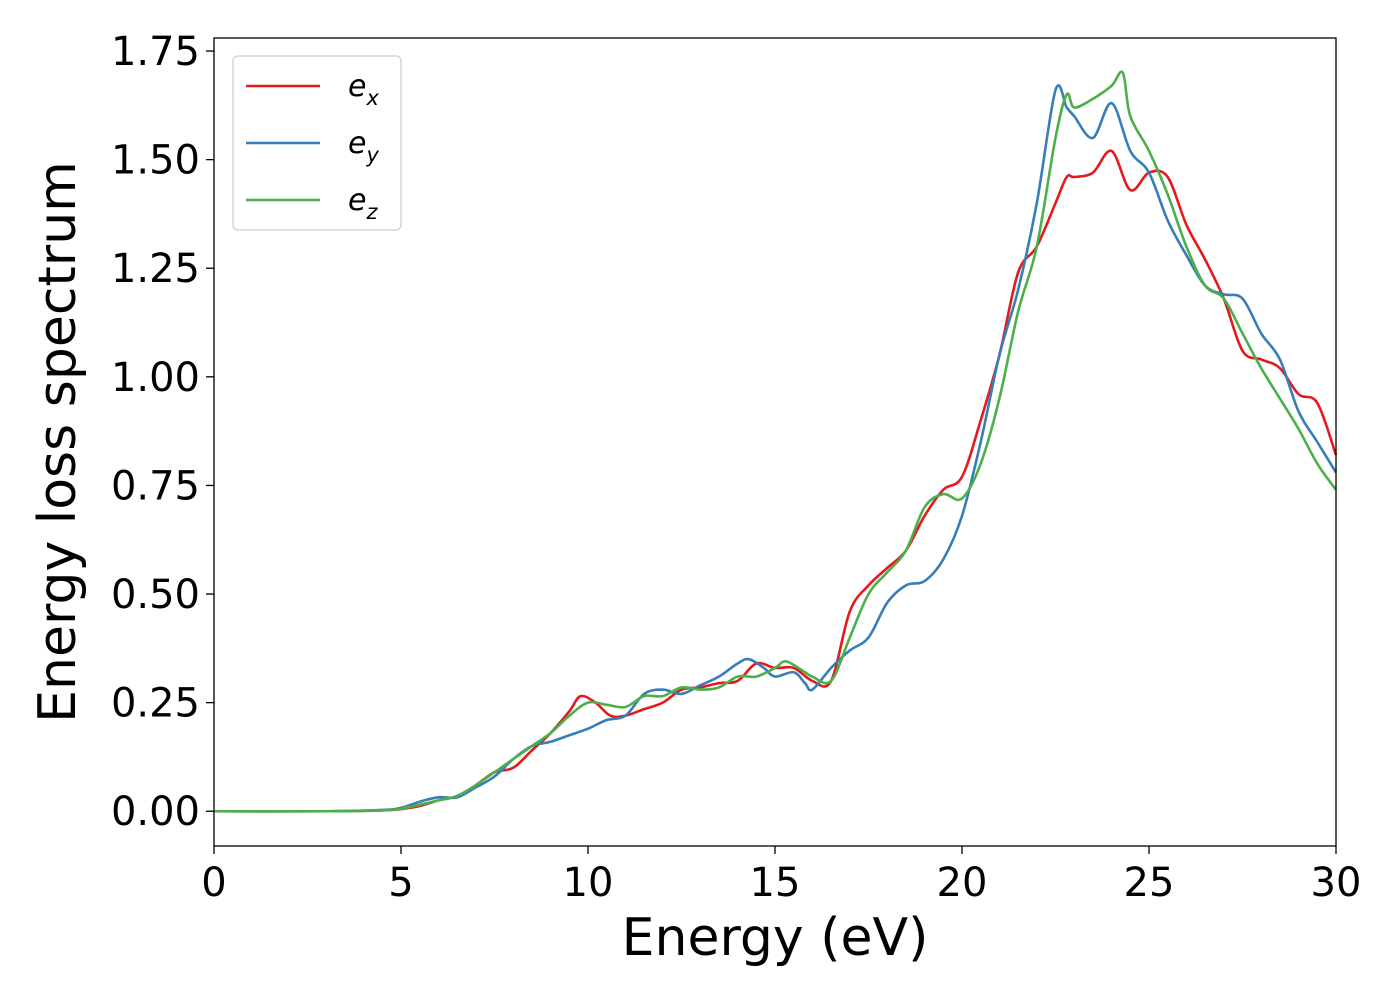 The height and width of the screenshot is (1000, 1400). What do you see at coordinates (155, 52) in the screenshot?
I see `y-tick-label: 1.75` at bounding box center [155, 52].